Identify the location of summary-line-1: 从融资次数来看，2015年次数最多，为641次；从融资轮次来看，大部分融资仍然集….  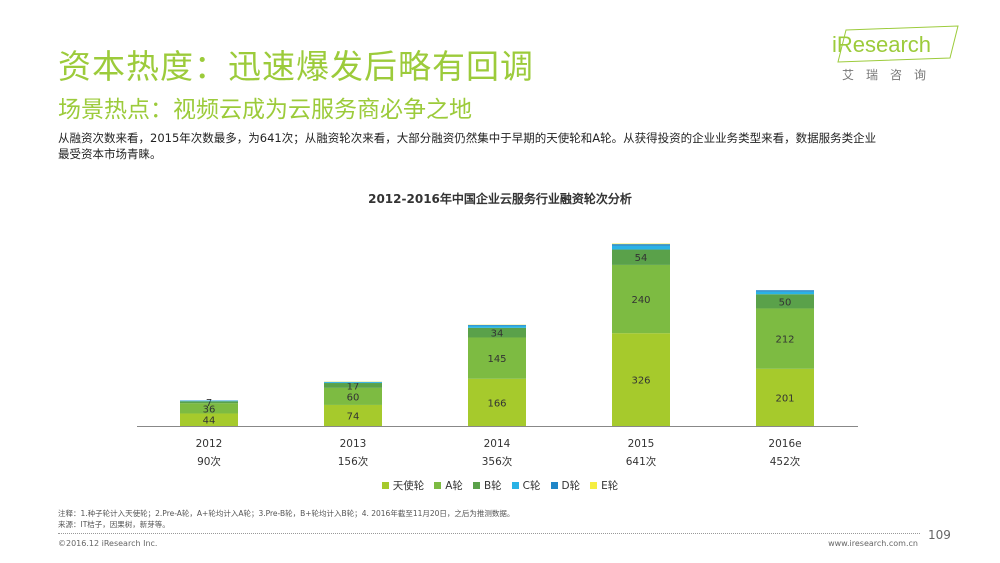
(467, 138).